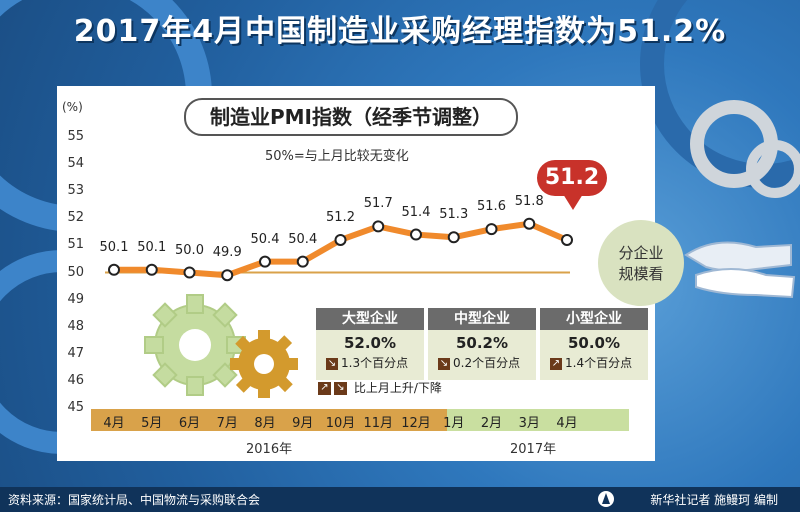 The height and width of the screenshot is (512, 800). I want to click on enterprise-body: 50.0% ↗ 1.4个百分点, so click(594, 355).